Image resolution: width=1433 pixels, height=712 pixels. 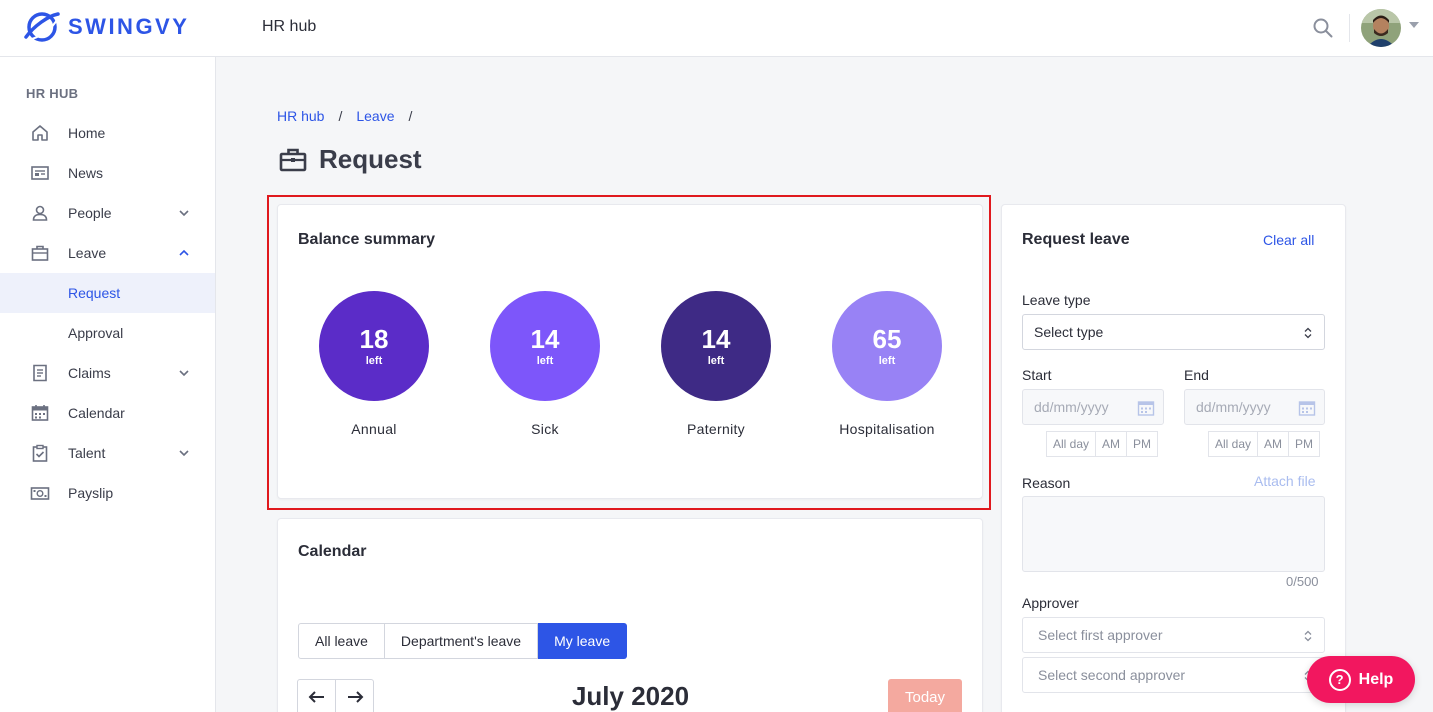 I want to click on end-date-input: dd/mm/yyyy, so click(x=1254, y=407).